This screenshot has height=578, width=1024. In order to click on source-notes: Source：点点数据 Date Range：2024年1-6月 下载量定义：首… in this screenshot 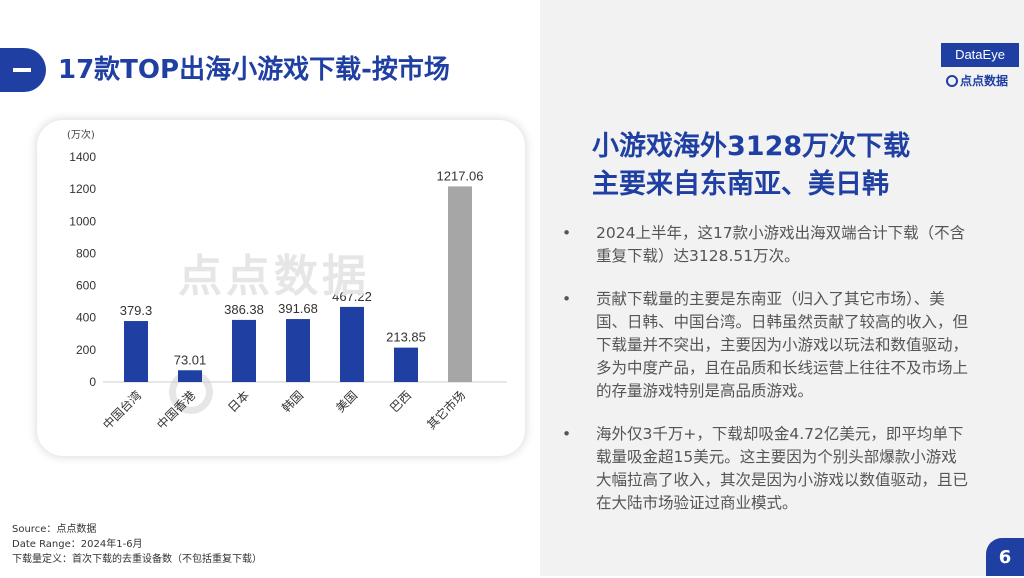, I will do `click(137, 544)`.